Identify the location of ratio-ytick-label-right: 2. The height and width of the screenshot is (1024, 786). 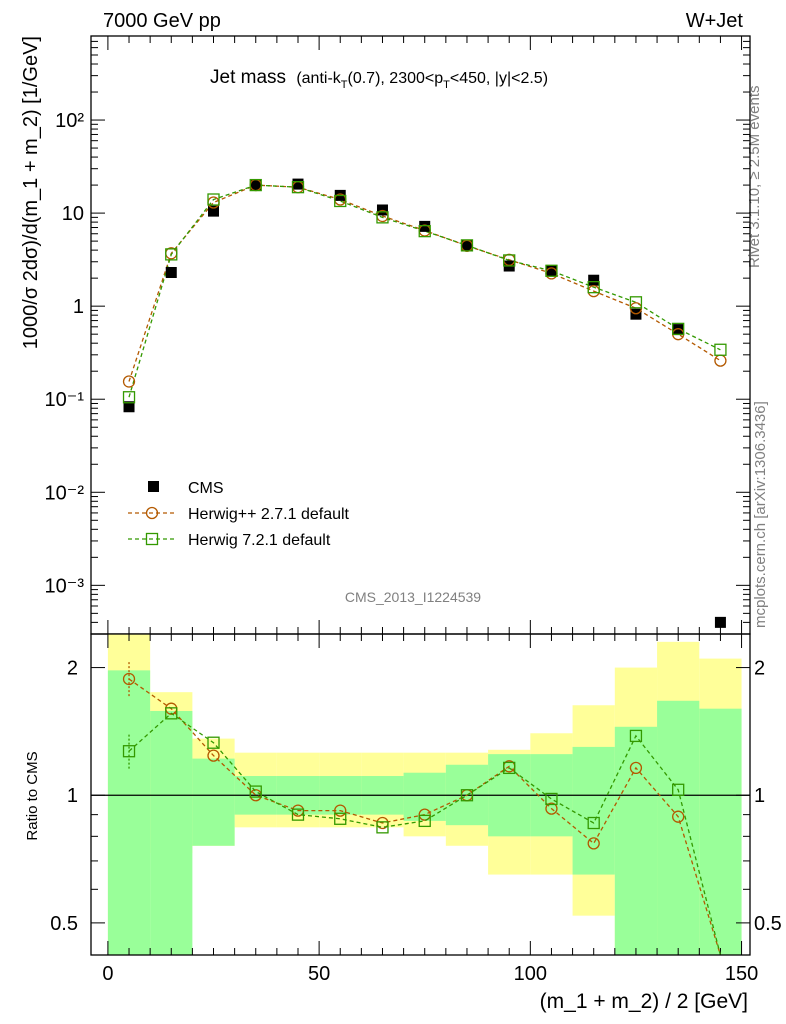
(759, 669).